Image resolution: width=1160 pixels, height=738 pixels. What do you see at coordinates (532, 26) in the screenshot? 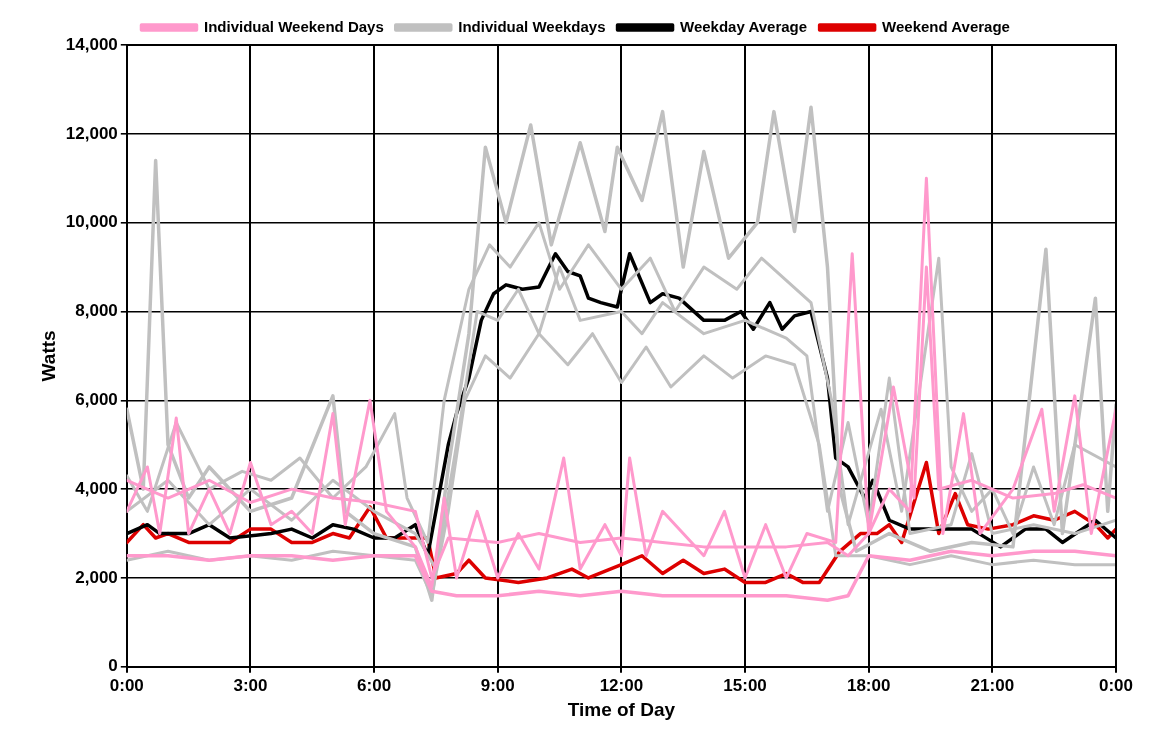
I see `legend-label: Individual Weekdays` at bounding box center [532, 26].